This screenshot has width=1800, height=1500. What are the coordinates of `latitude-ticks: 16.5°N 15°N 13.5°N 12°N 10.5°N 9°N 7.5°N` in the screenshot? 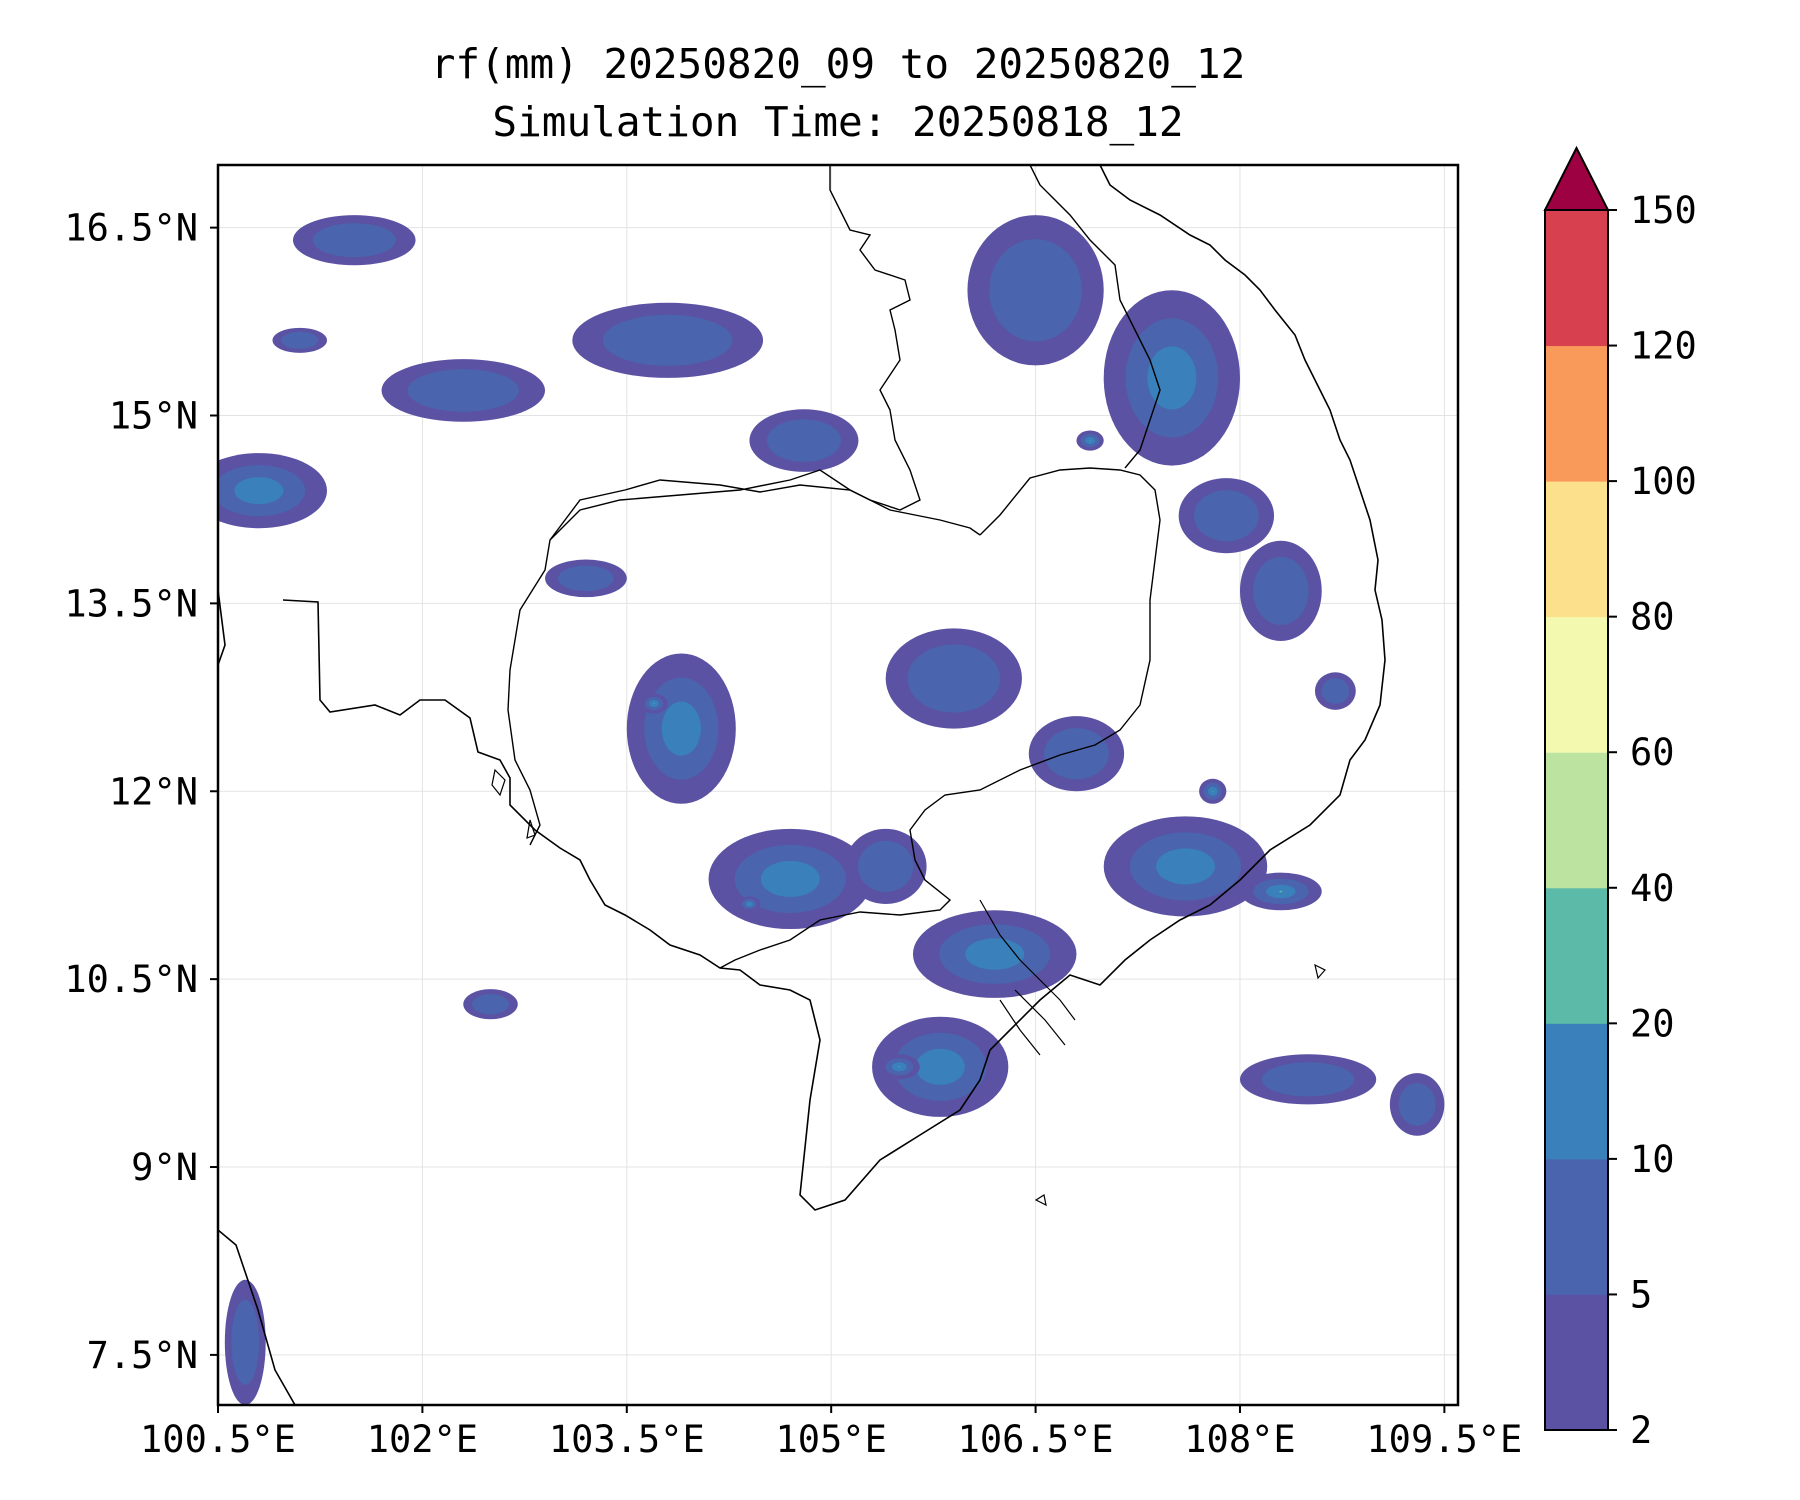 It's located at (141, 792).